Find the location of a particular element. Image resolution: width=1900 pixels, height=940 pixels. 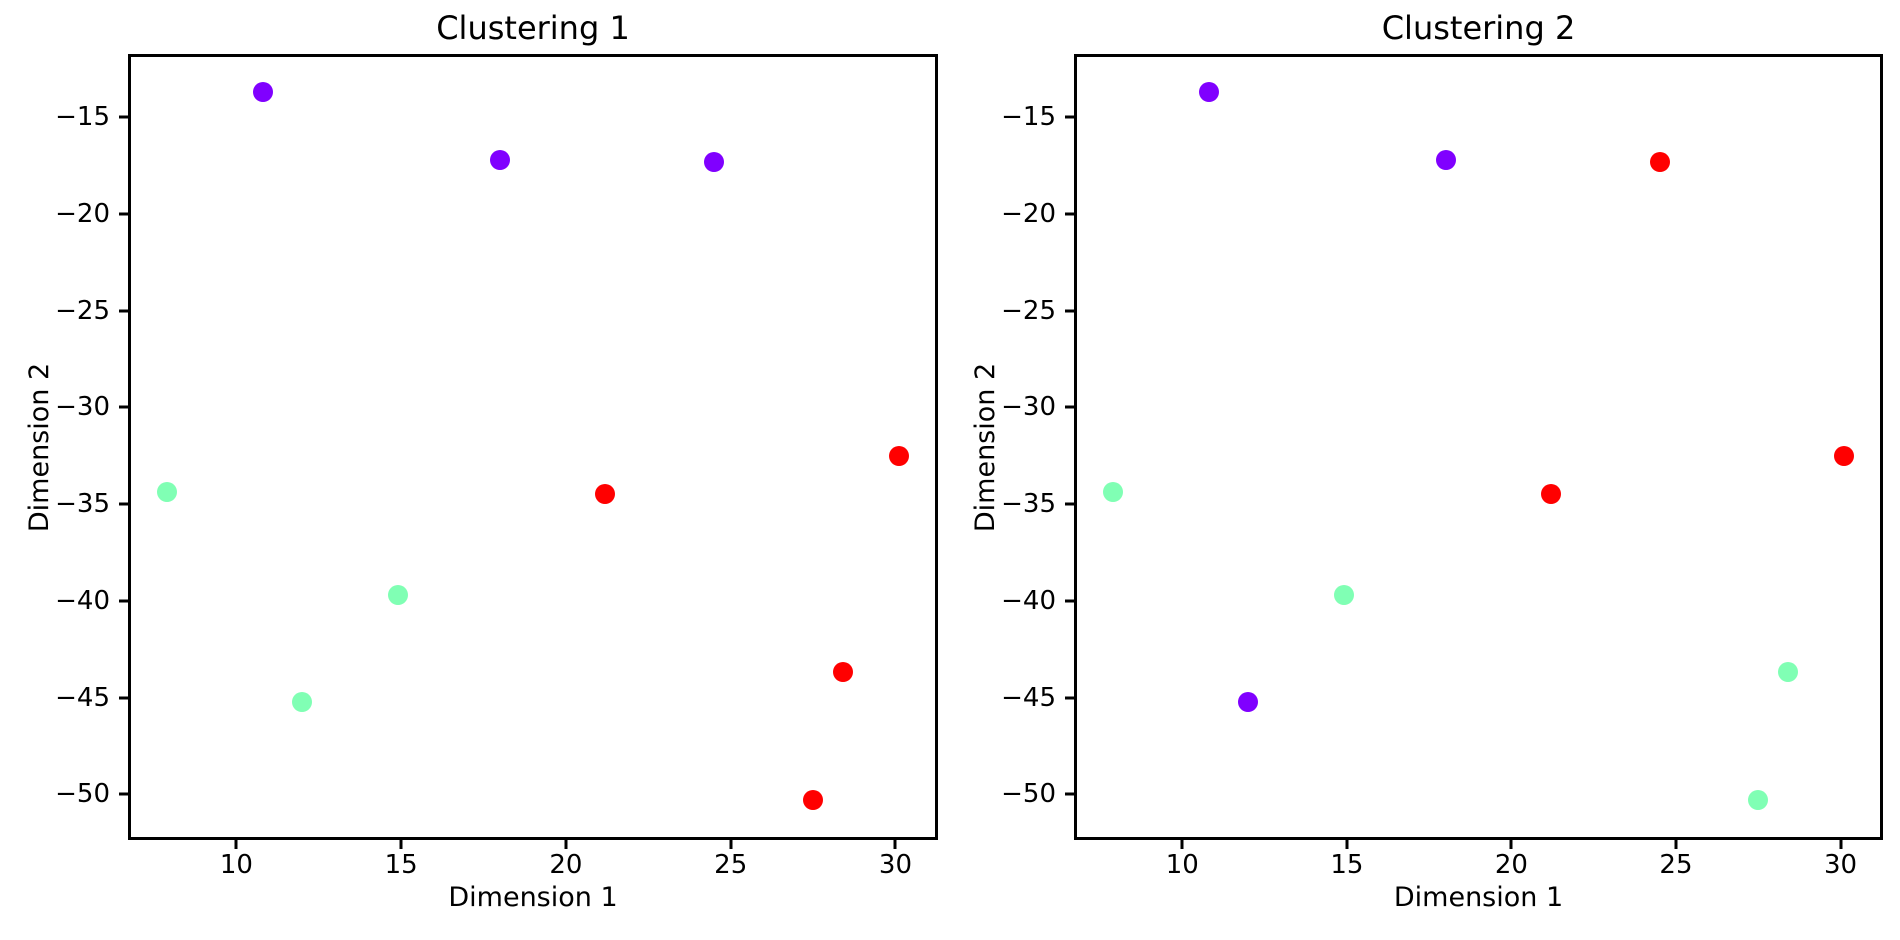

plot-title: Clustering 1 is located at coordinates (533, 28).